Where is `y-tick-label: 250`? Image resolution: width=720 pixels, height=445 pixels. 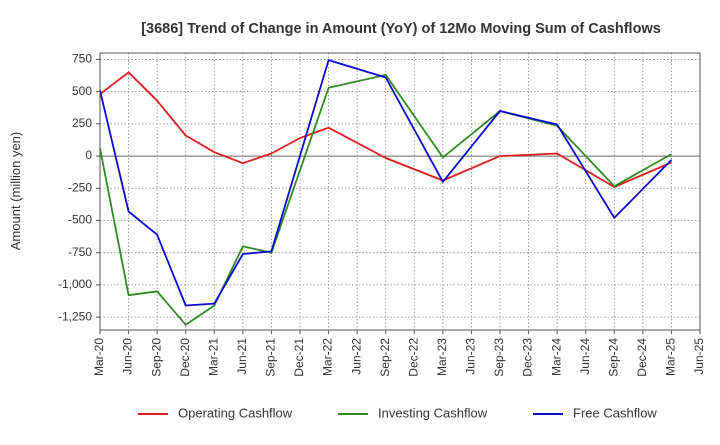
y-tick-label: 250 is located at coordinates (82, 123).